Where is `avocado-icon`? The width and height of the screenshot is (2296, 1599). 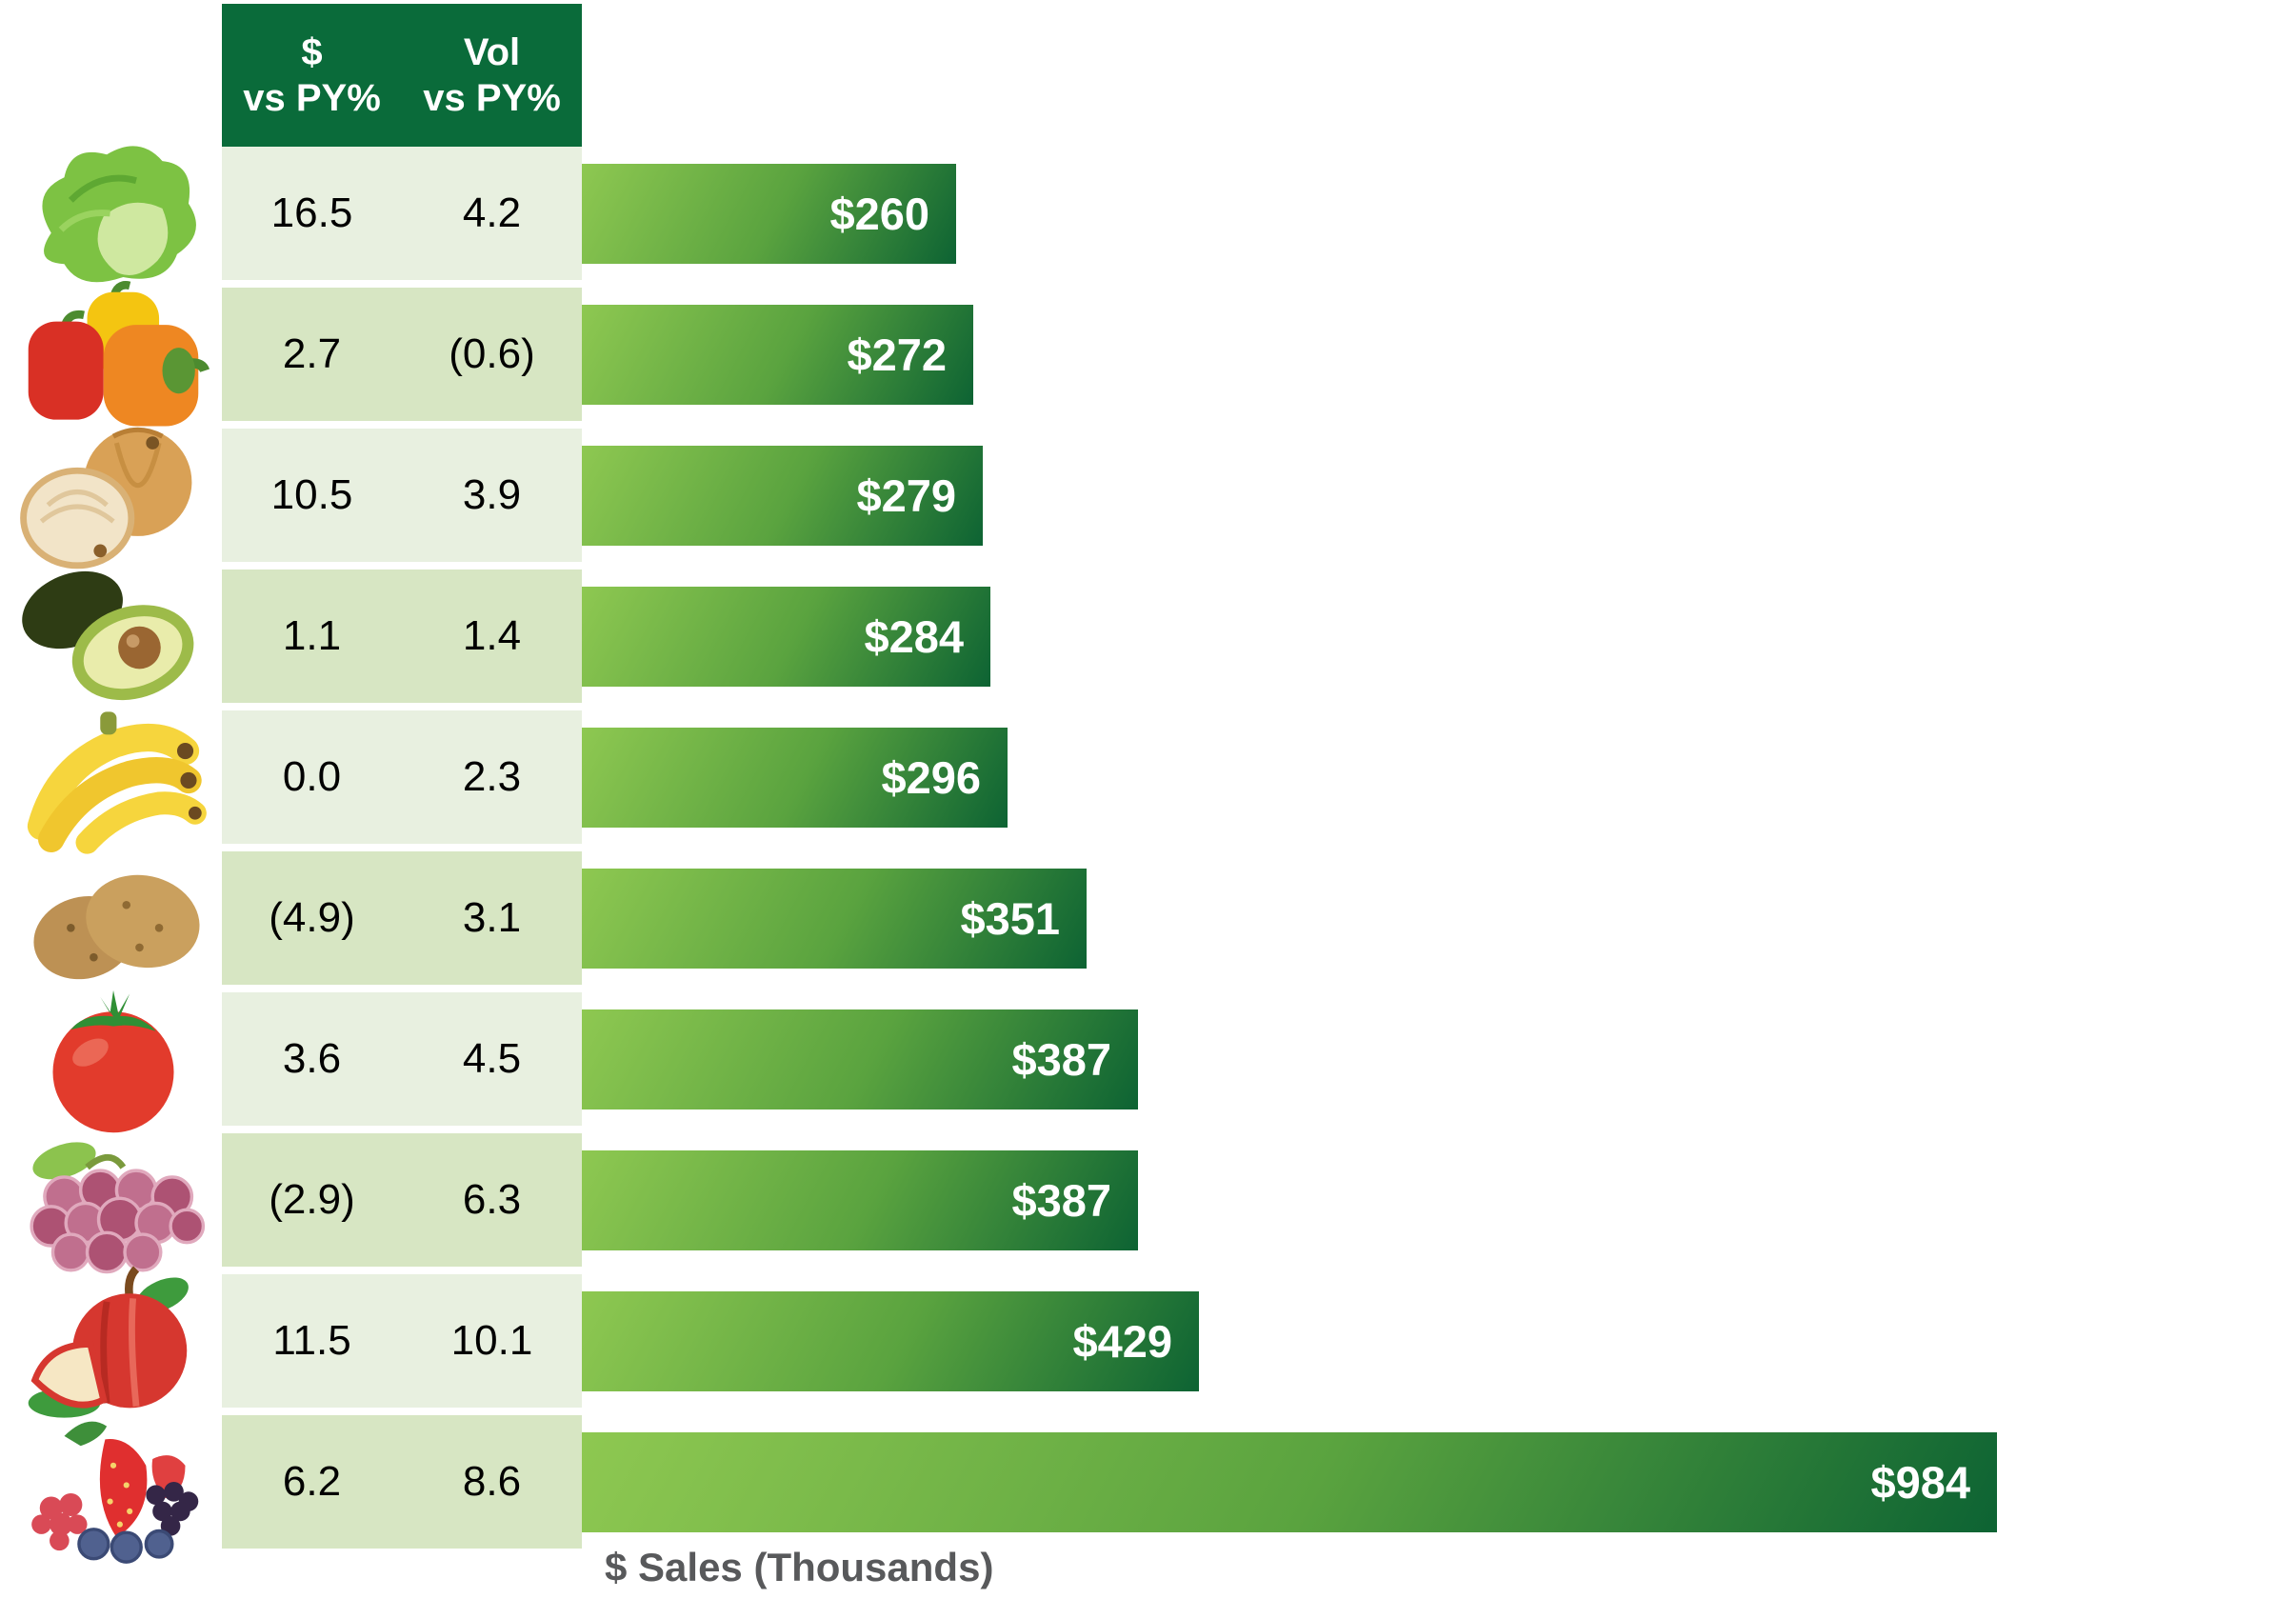
avocado-icon is located at coordinates (113, 636).